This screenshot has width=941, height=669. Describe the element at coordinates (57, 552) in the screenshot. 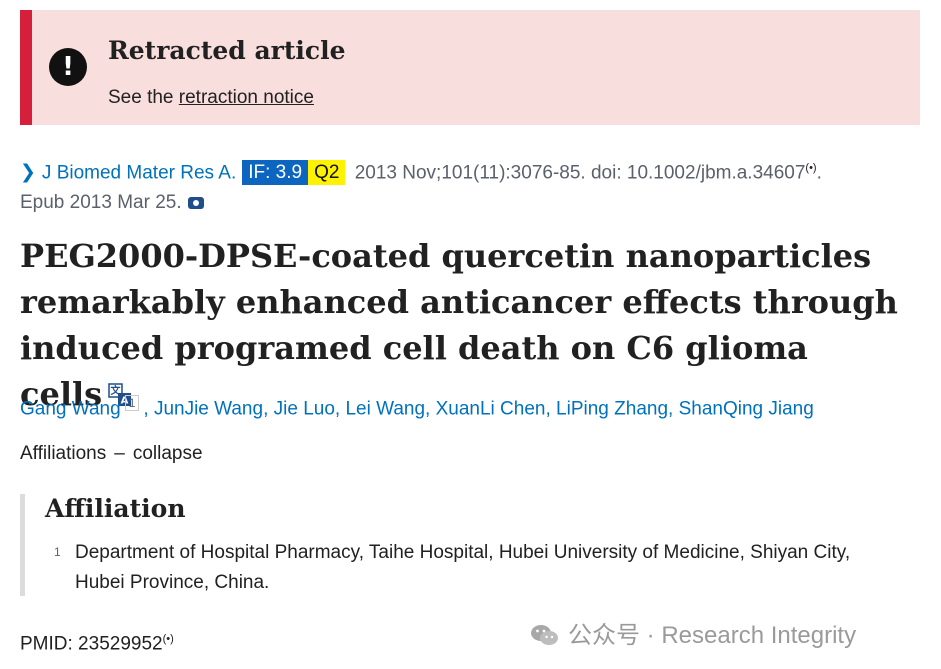

I see `affiliation-number: 1` at that location.